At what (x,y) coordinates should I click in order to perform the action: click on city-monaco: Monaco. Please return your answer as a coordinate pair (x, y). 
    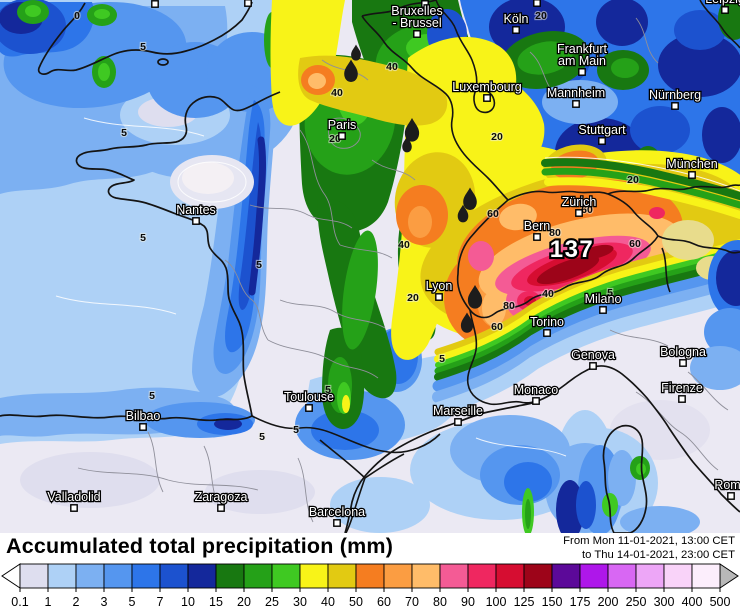
    Looking at the image, I should click on (536, 393).